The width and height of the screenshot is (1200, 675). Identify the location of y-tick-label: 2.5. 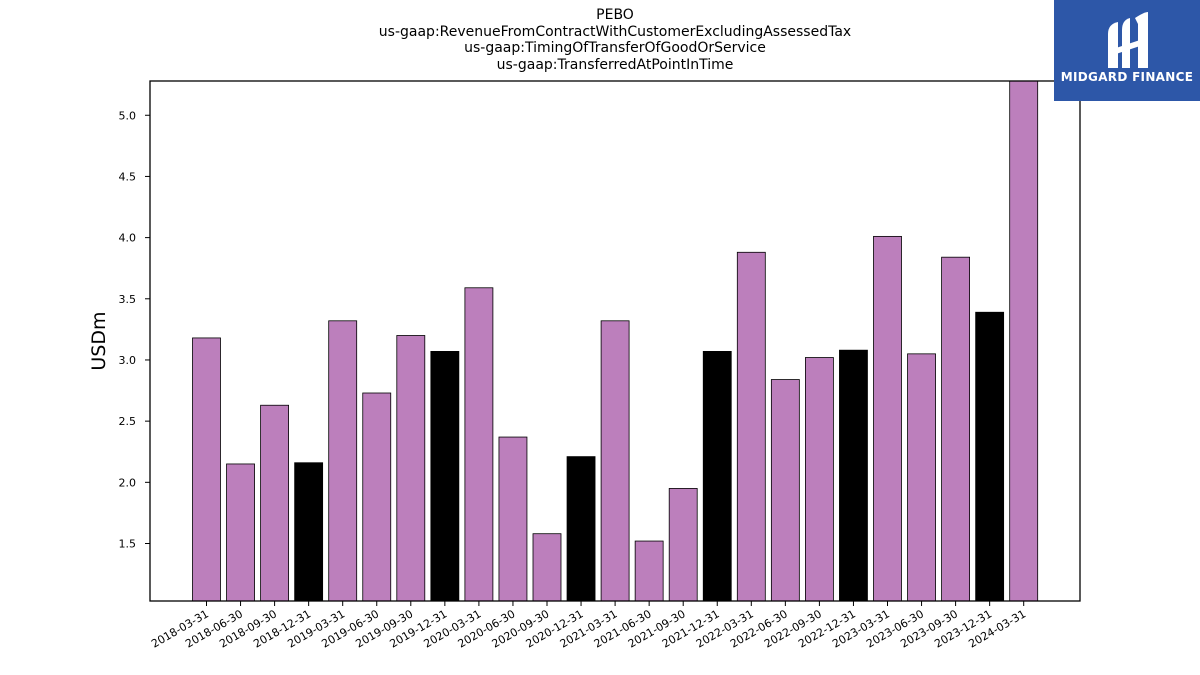
(128, 421).